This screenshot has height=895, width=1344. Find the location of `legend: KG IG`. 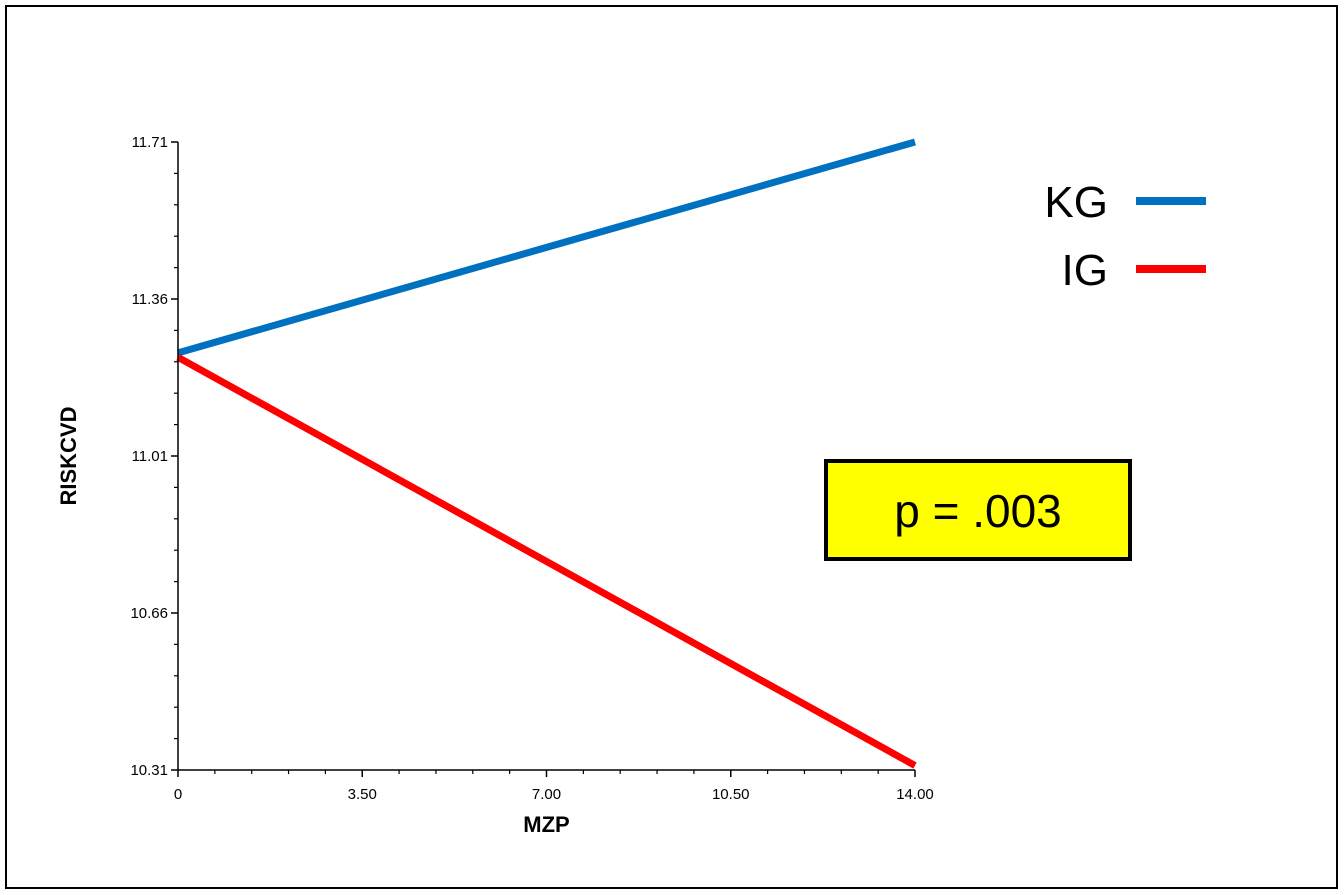

legend: KG IG is located at coordinates (1125, 236).